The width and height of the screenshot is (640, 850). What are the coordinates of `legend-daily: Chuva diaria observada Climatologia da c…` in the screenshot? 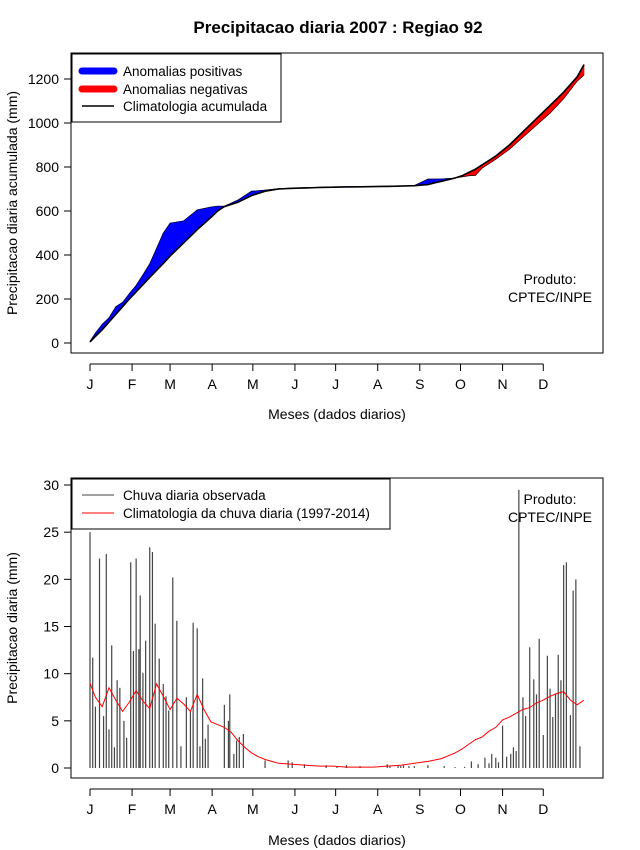 It's located at (231, 504).